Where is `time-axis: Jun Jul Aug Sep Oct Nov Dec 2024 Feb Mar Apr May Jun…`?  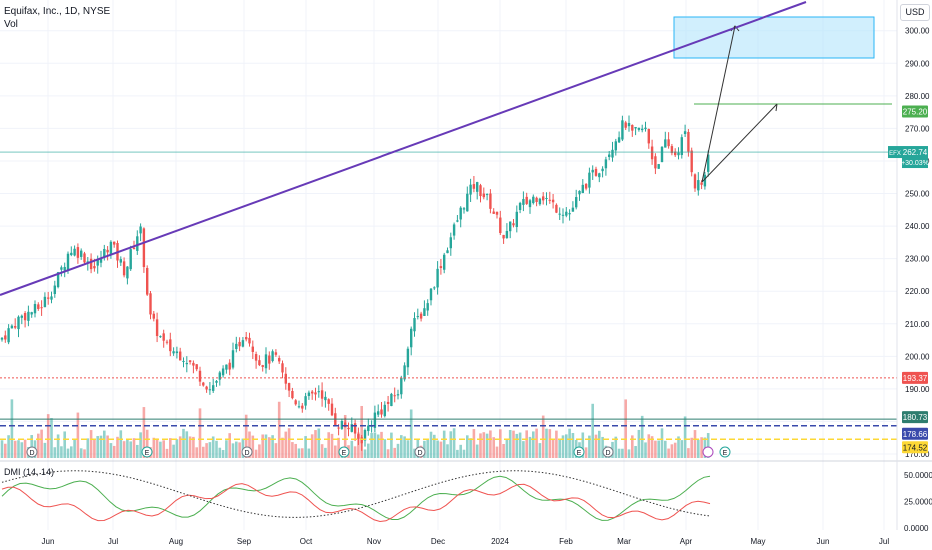
time-axis: Jun Jul Aug Sep Oct Nov Dec 2024 Feb Mar Apr May Jun… is located at coordinates (466, 541).